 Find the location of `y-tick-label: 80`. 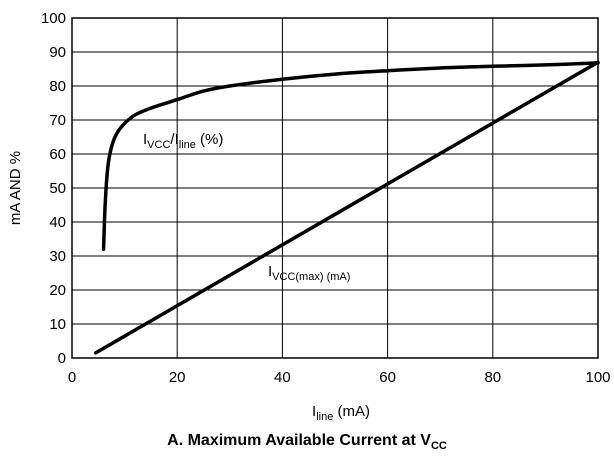

y-tick-label: 80 is located at coordinates (57, 86).